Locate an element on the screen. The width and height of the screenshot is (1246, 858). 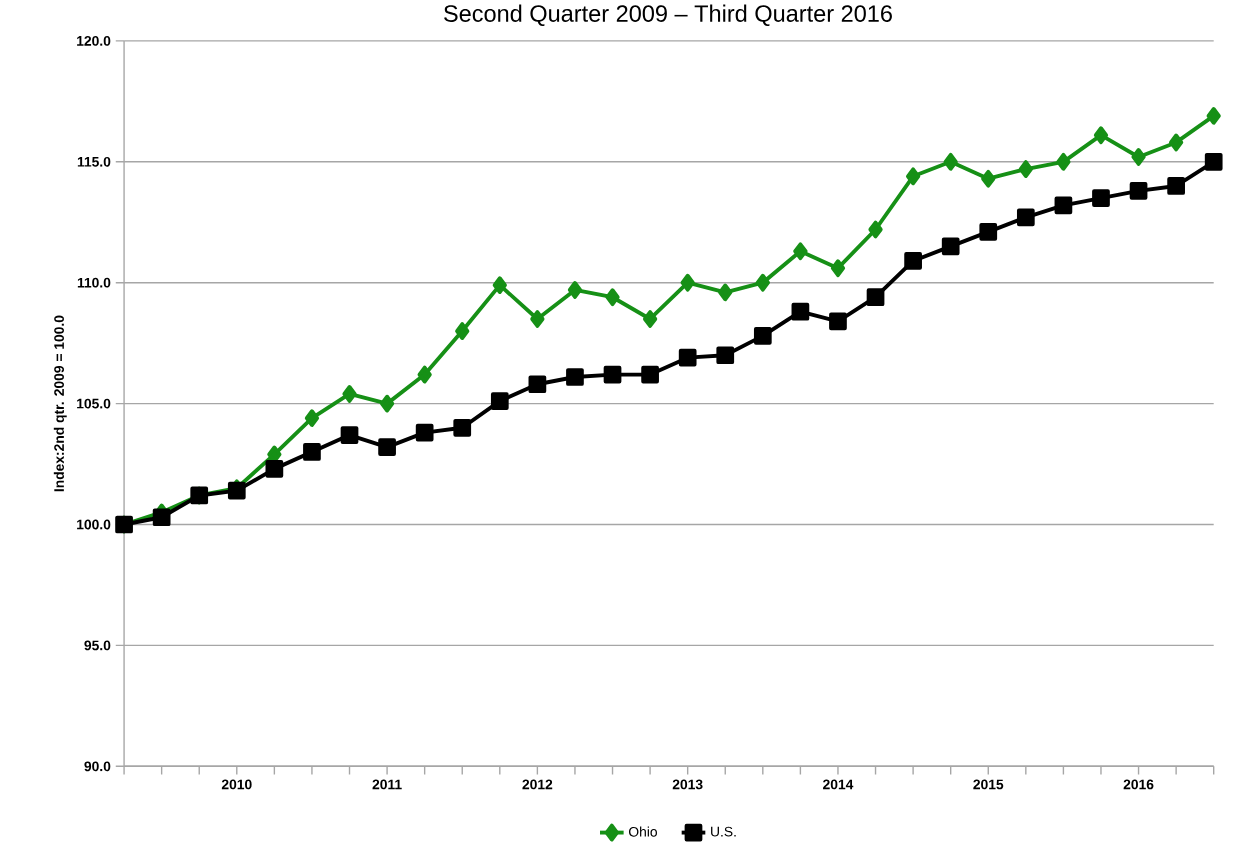
y-axis-title: Index:2nd qtr. 2009 = 100.0 is located at coordinates (60, 403).